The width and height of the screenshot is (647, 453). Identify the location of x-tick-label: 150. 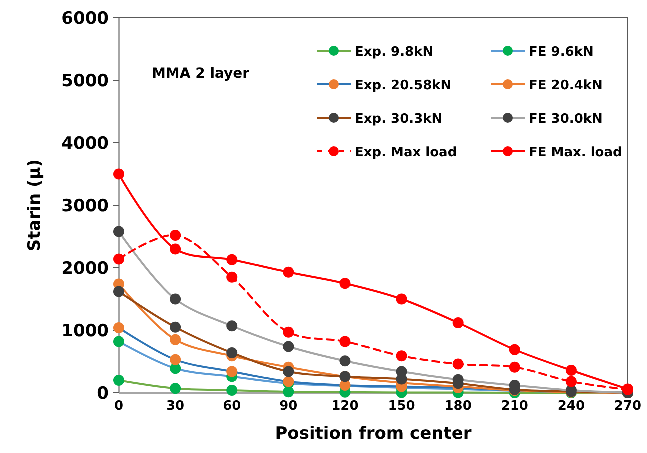
(402, 406).